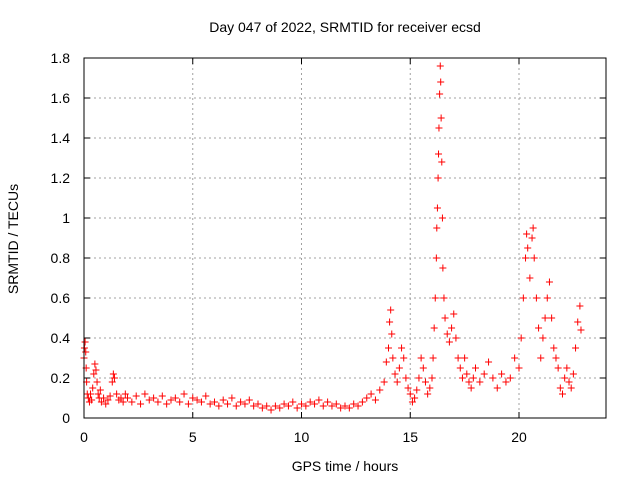  Describe the element at coordinates (66, 218) in the screenshot. I see `y-tick-label: 1` at that location.